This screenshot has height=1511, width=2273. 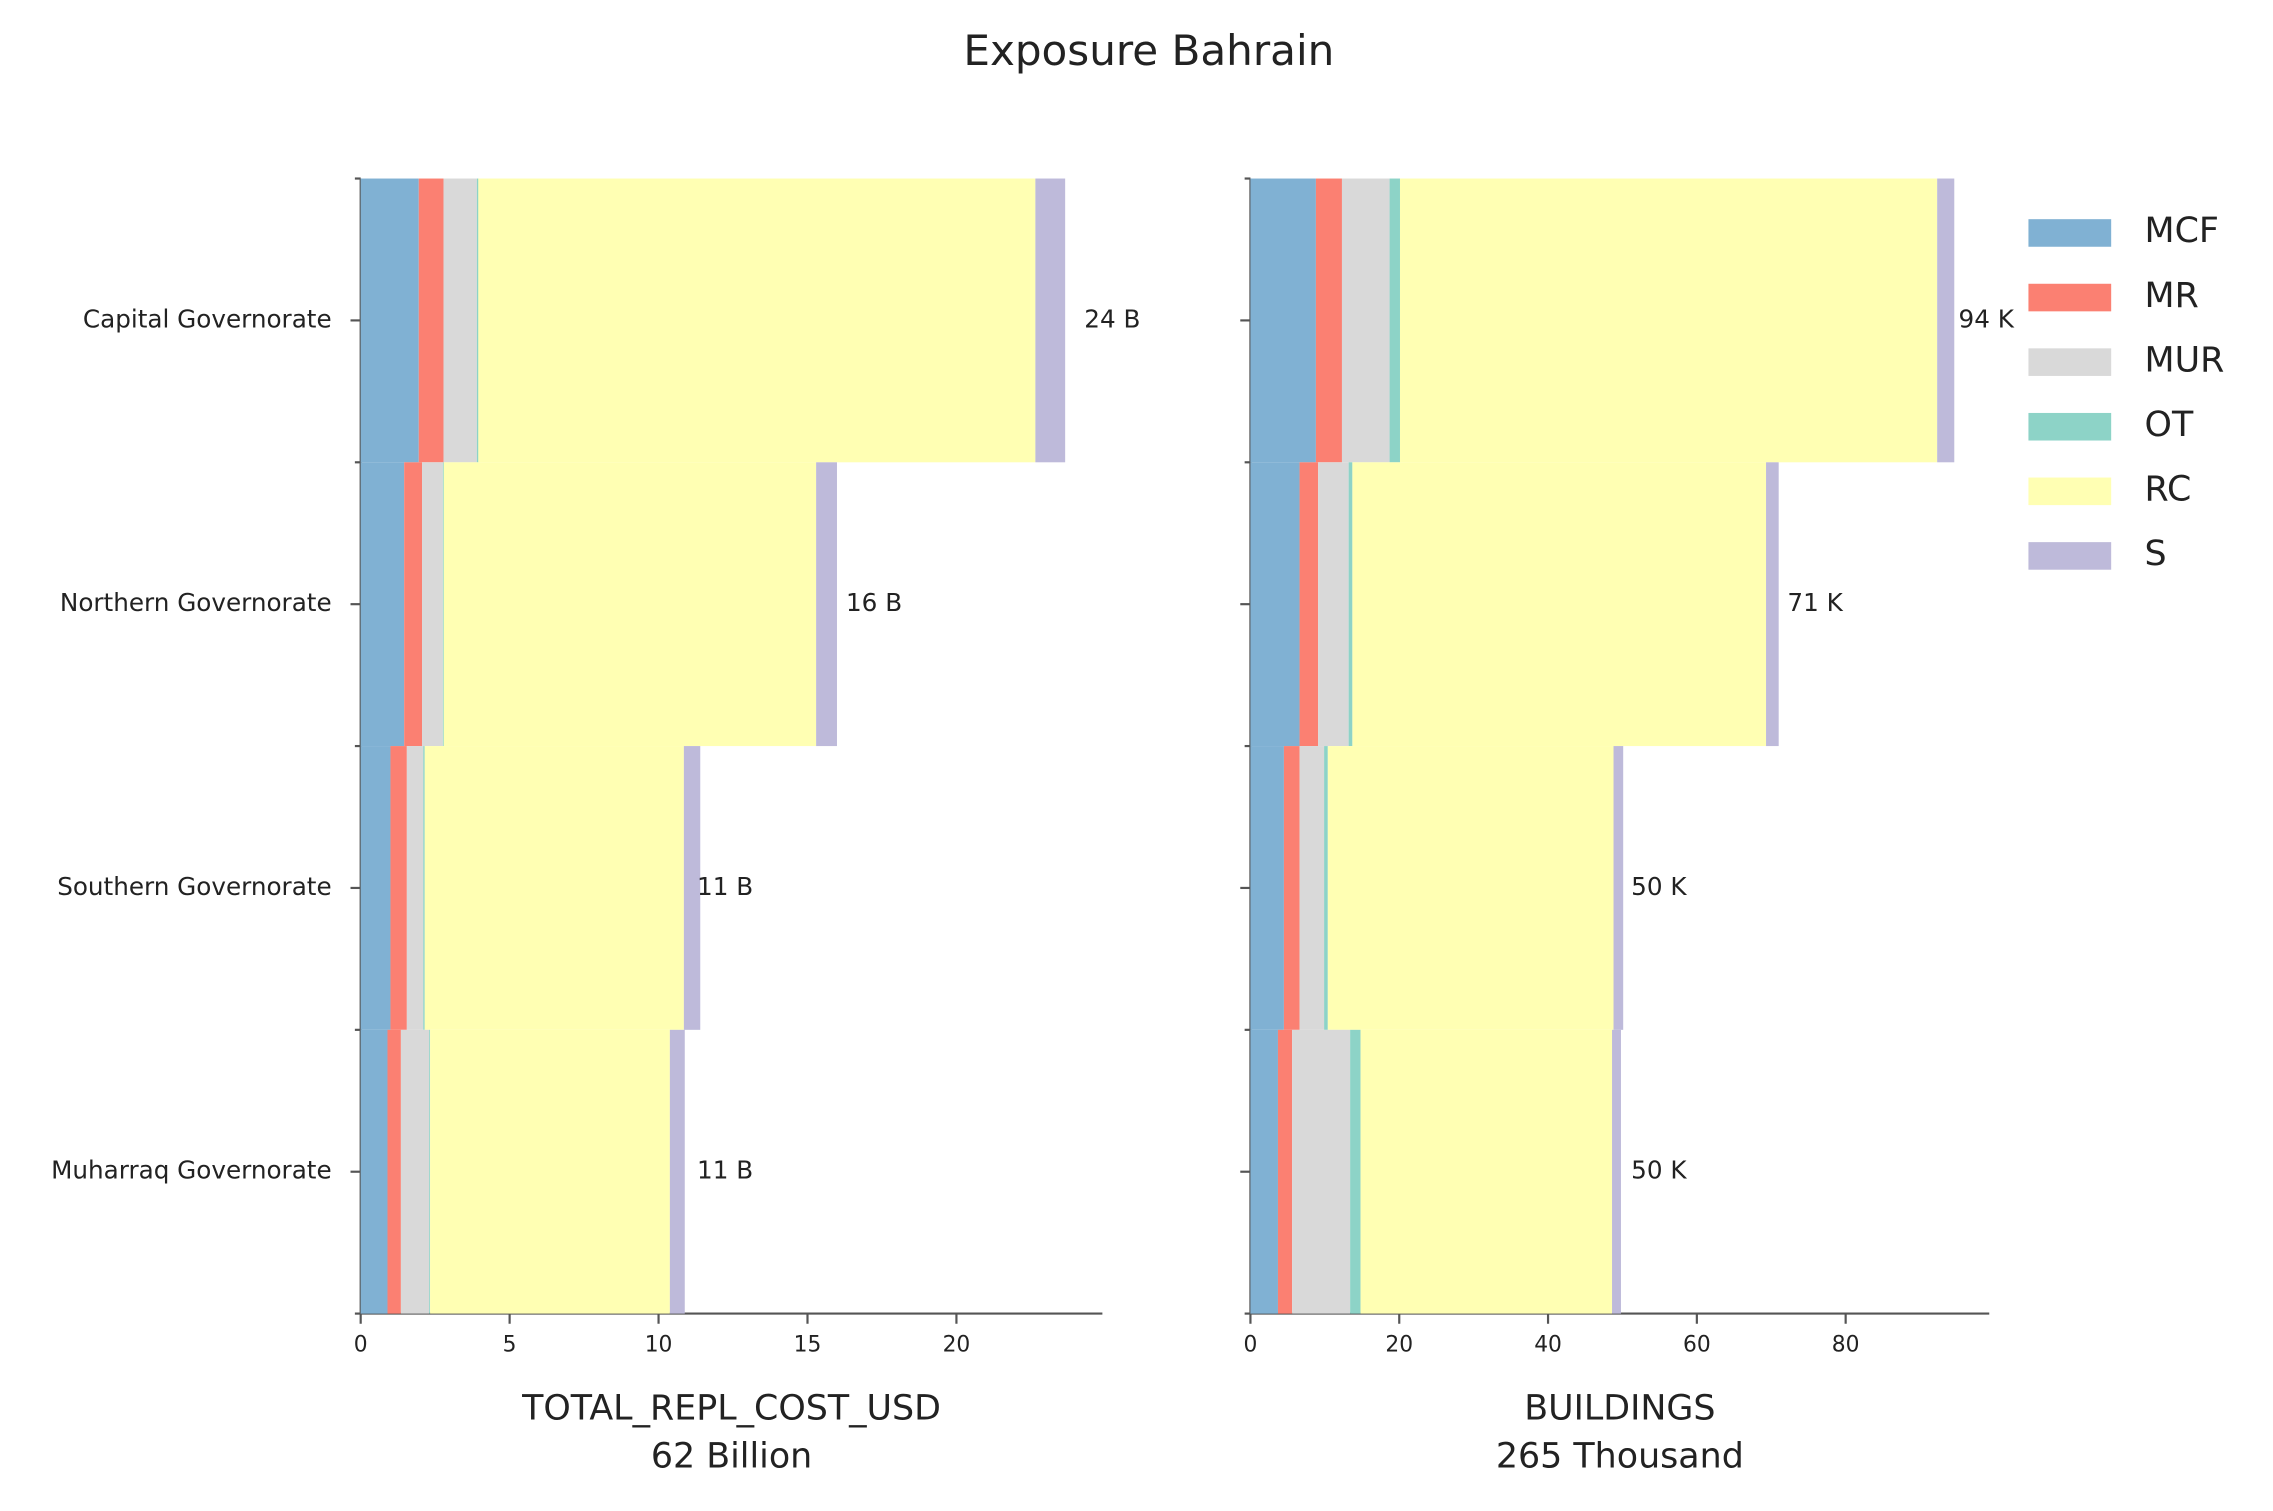 I want to click on x-tick-label: 60, so click(x=1697, y=1345).